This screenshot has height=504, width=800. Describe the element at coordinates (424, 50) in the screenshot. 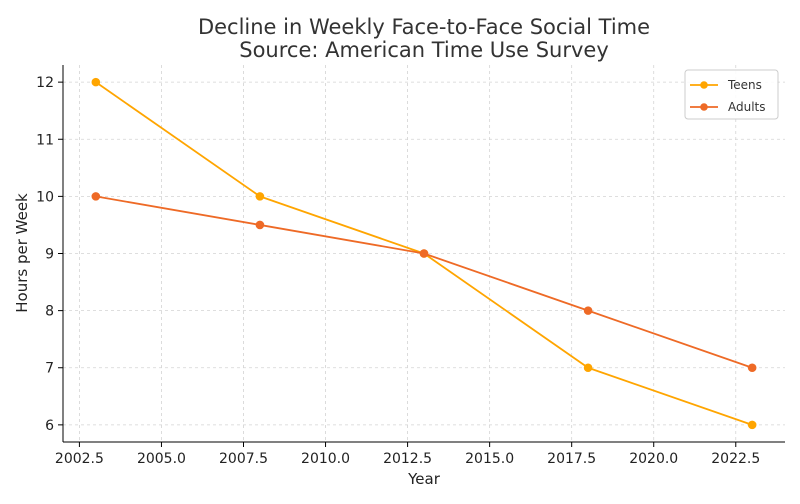

I see `chart-title-line-2: Source: American Time Use Survey` at that location.